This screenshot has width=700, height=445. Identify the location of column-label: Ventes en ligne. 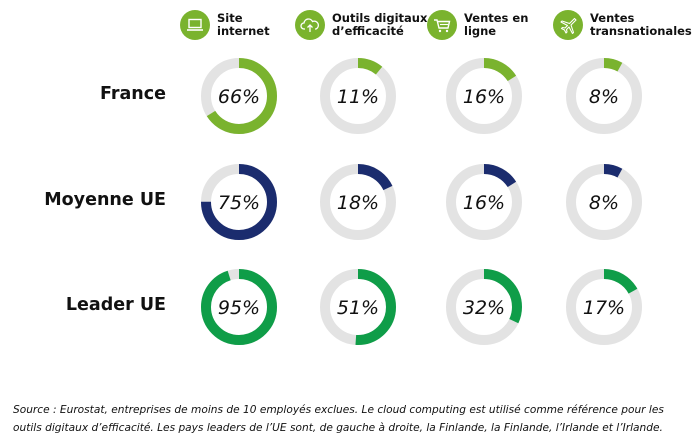
(496, 24).